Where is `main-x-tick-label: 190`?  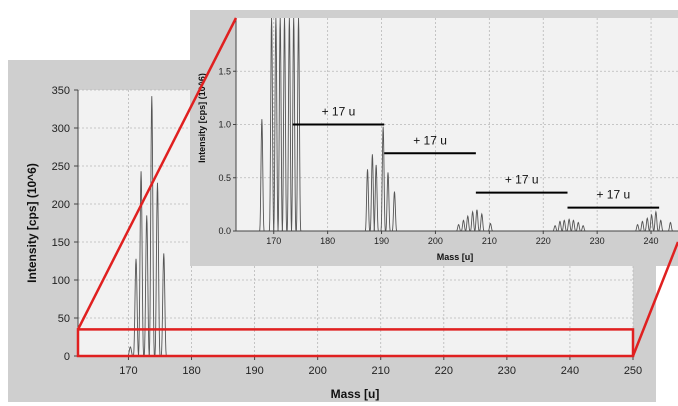
main-x-tick-label: 190 is located at coordinates (254, 371).